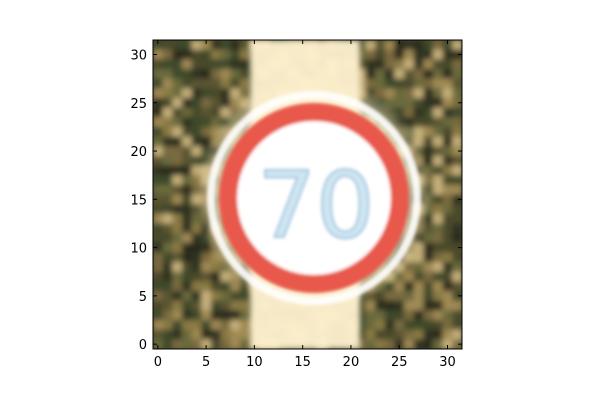  I want to click on sign-number: 70, so click(315, 205).